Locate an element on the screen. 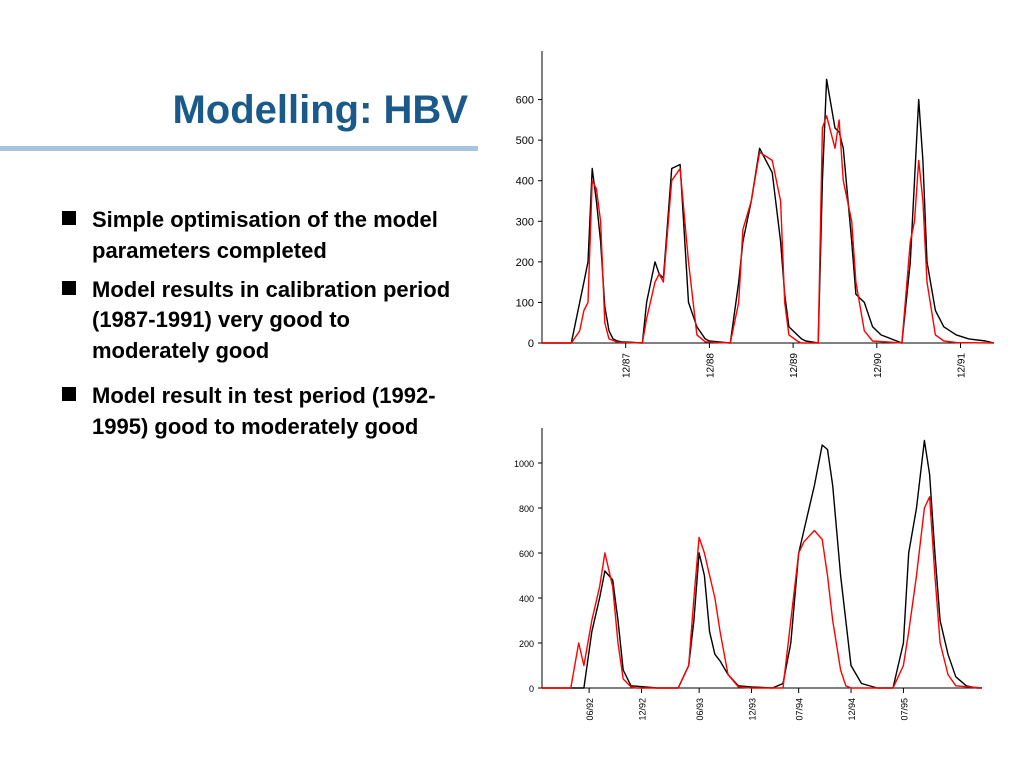 The height and width of the screenshot is (768, 1024). observed-series-line is located at coordinates (762, 564).